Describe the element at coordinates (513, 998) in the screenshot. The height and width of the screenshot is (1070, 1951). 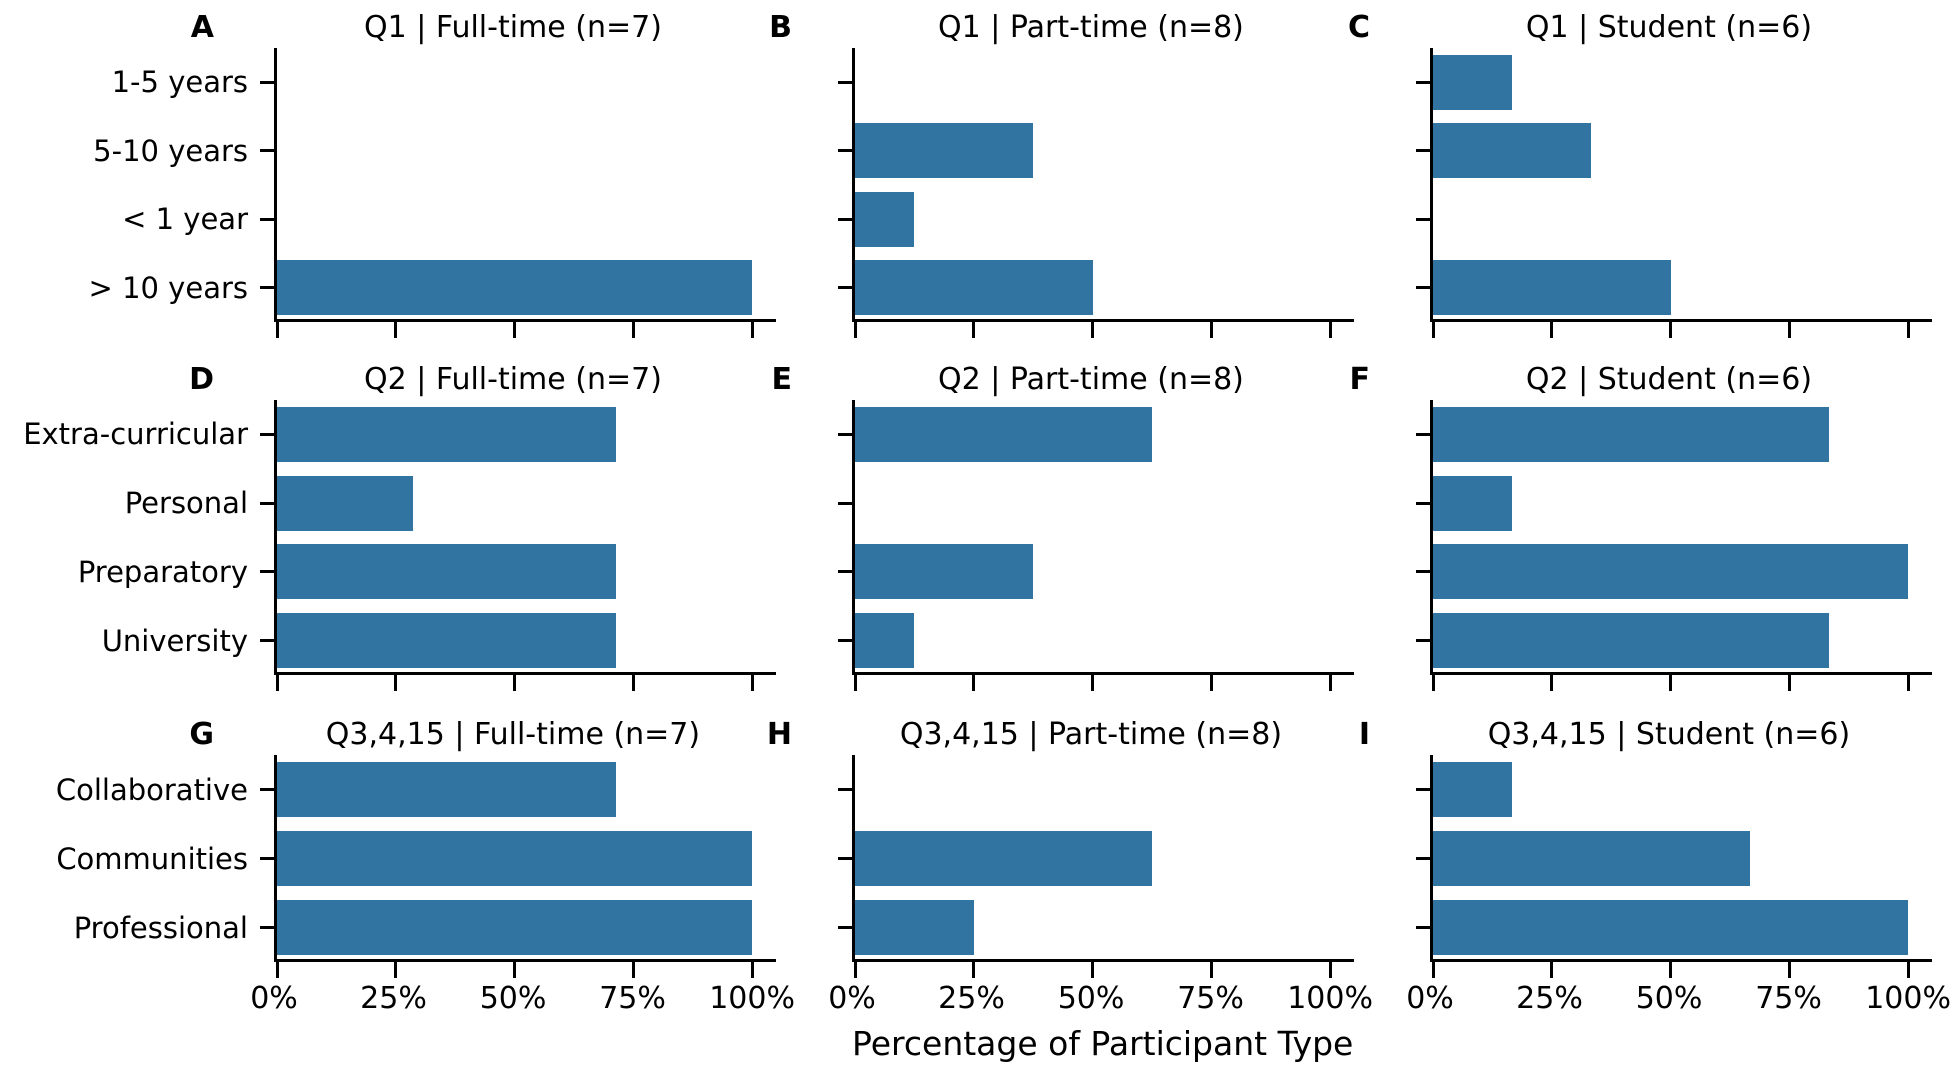
I see `x-tick-label-50pct: 50%` at that location.